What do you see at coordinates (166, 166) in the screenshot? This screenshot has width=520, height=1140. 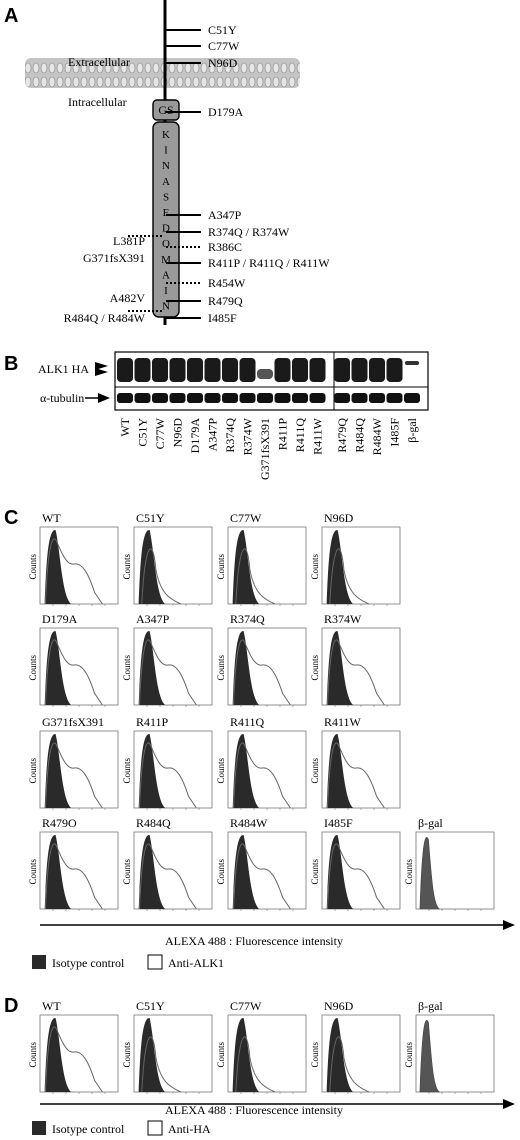 I see `kinase-letter: N` at bounding box center [166, 166].